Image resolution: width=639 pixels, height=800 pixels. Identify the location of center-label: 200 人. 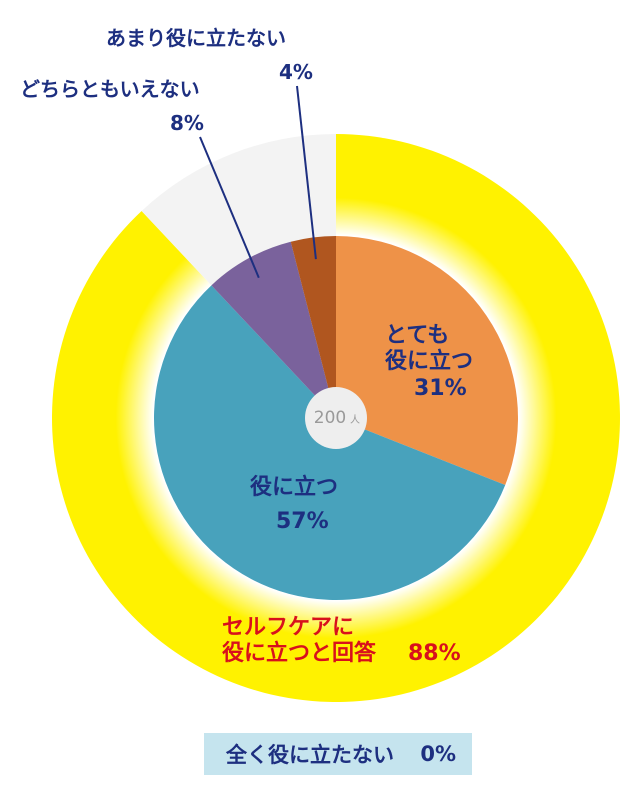
(337, 418).